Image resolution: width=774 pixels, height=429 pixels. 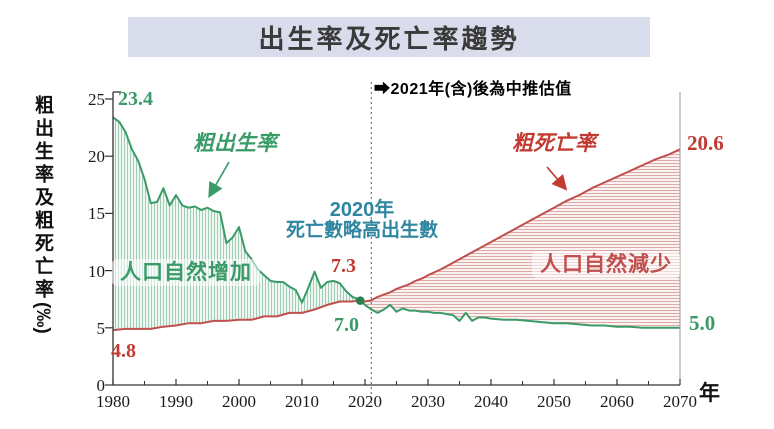 What do you see at coordinates (365, 401) in the screenshot?
I see `x-tick-label: 2020` at bounding box center [365, 401].